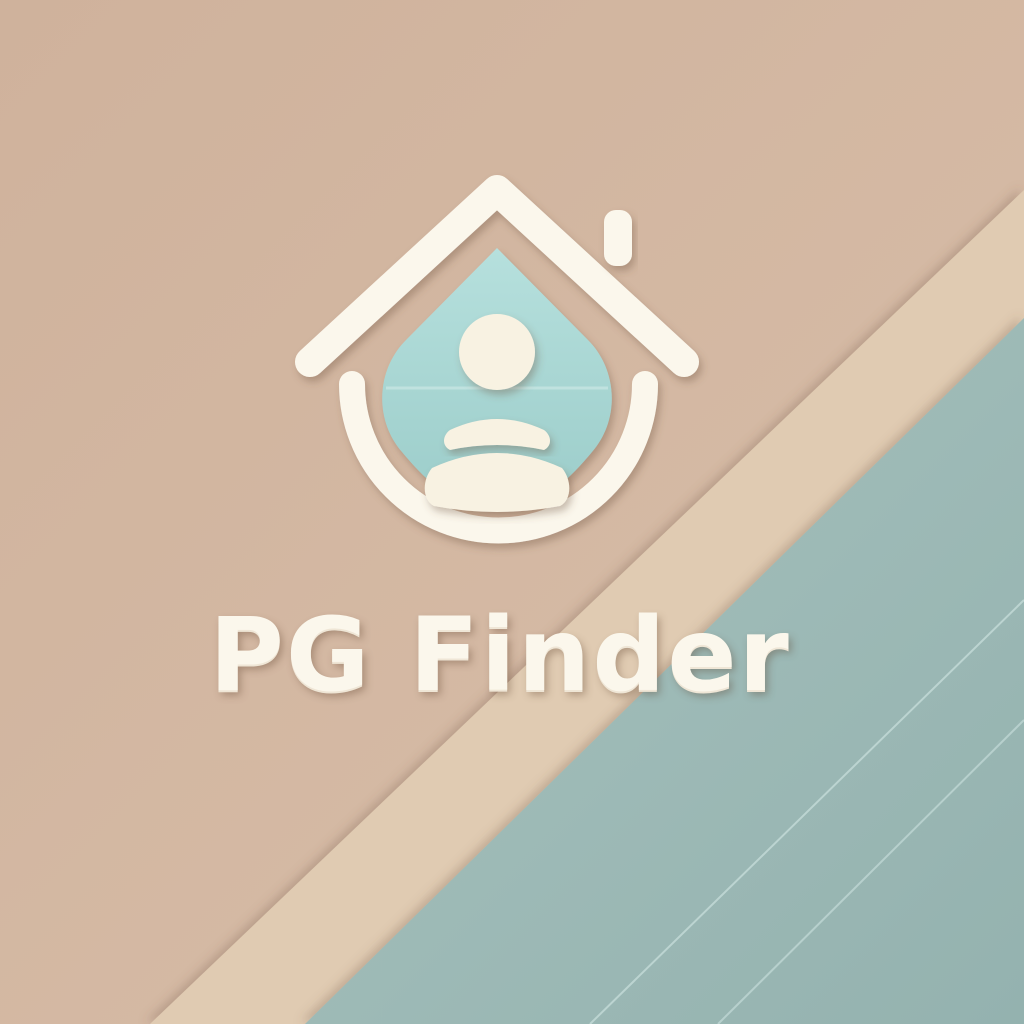 This screenshot has height=1024, width=1024. What do you see at coordinates (497, 352) in the screenshot?
I see `person-head-icon` at bounding box center [497, 352].